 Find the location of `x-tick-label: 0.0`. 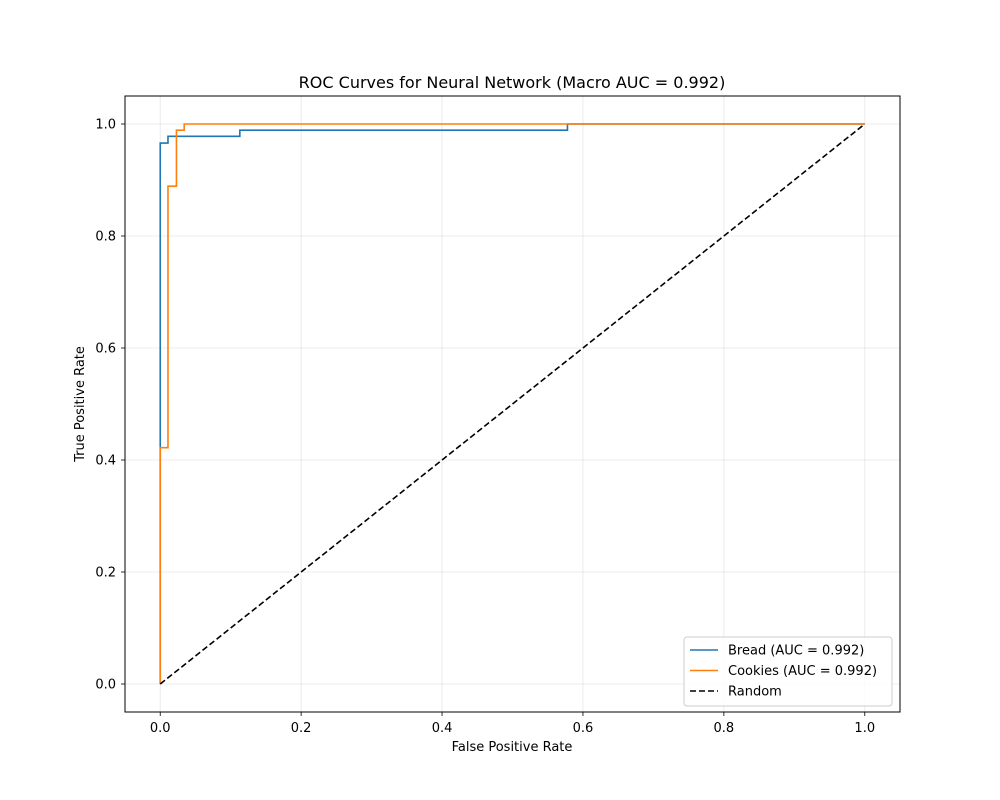

x-tick-label: 0.0 is located at coordinates (160, 728).